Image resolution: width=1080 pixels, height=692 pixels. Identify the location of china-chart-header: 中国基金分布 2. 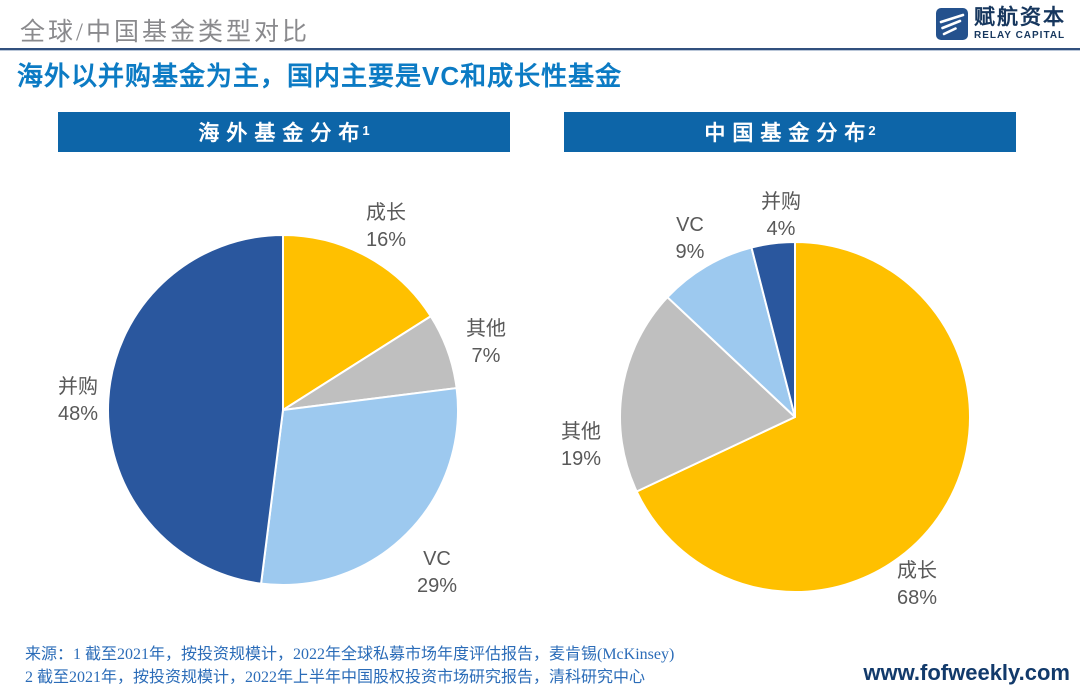
(790, 132).